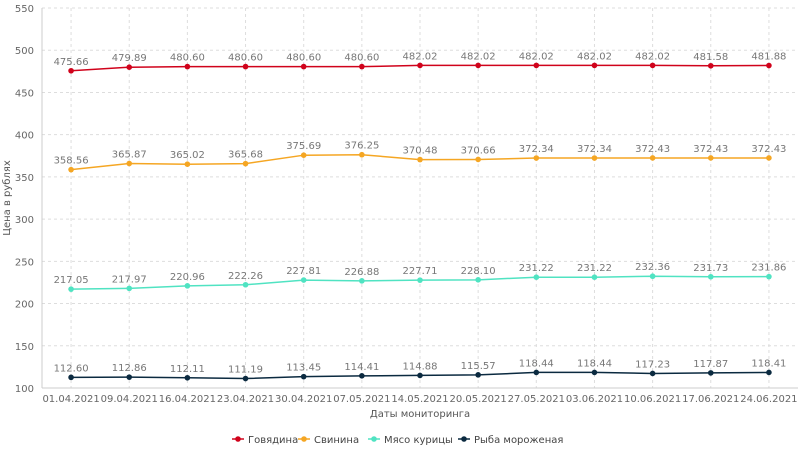 The width and height of the screenshot is (800, 450). I want to click on data-label: 231.22, so click(536, 268).